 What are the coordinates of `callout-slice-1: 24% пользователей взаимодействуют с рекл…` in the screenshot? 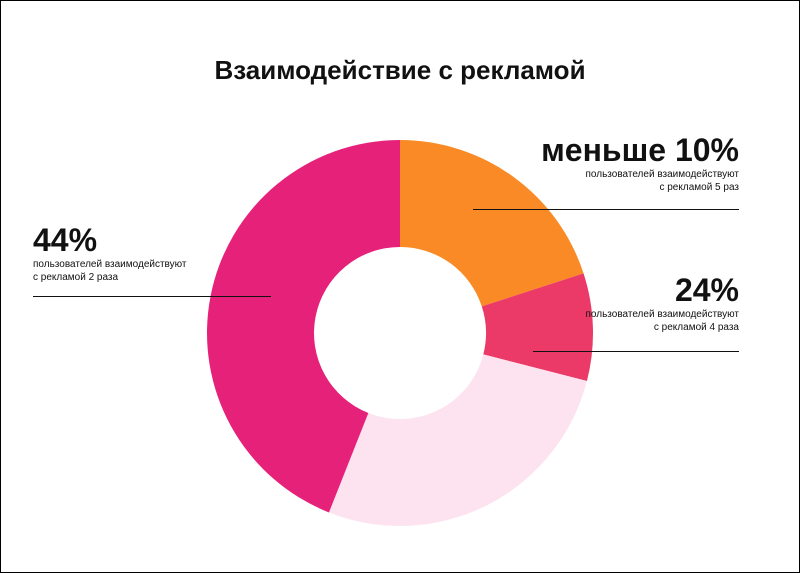 It's located at (662, 303).